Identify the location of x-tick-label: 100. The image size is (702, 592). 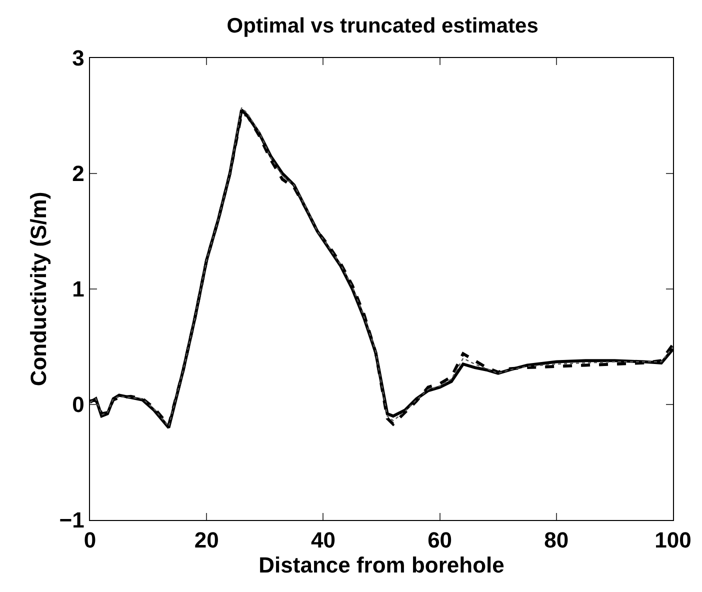
(673, 540).